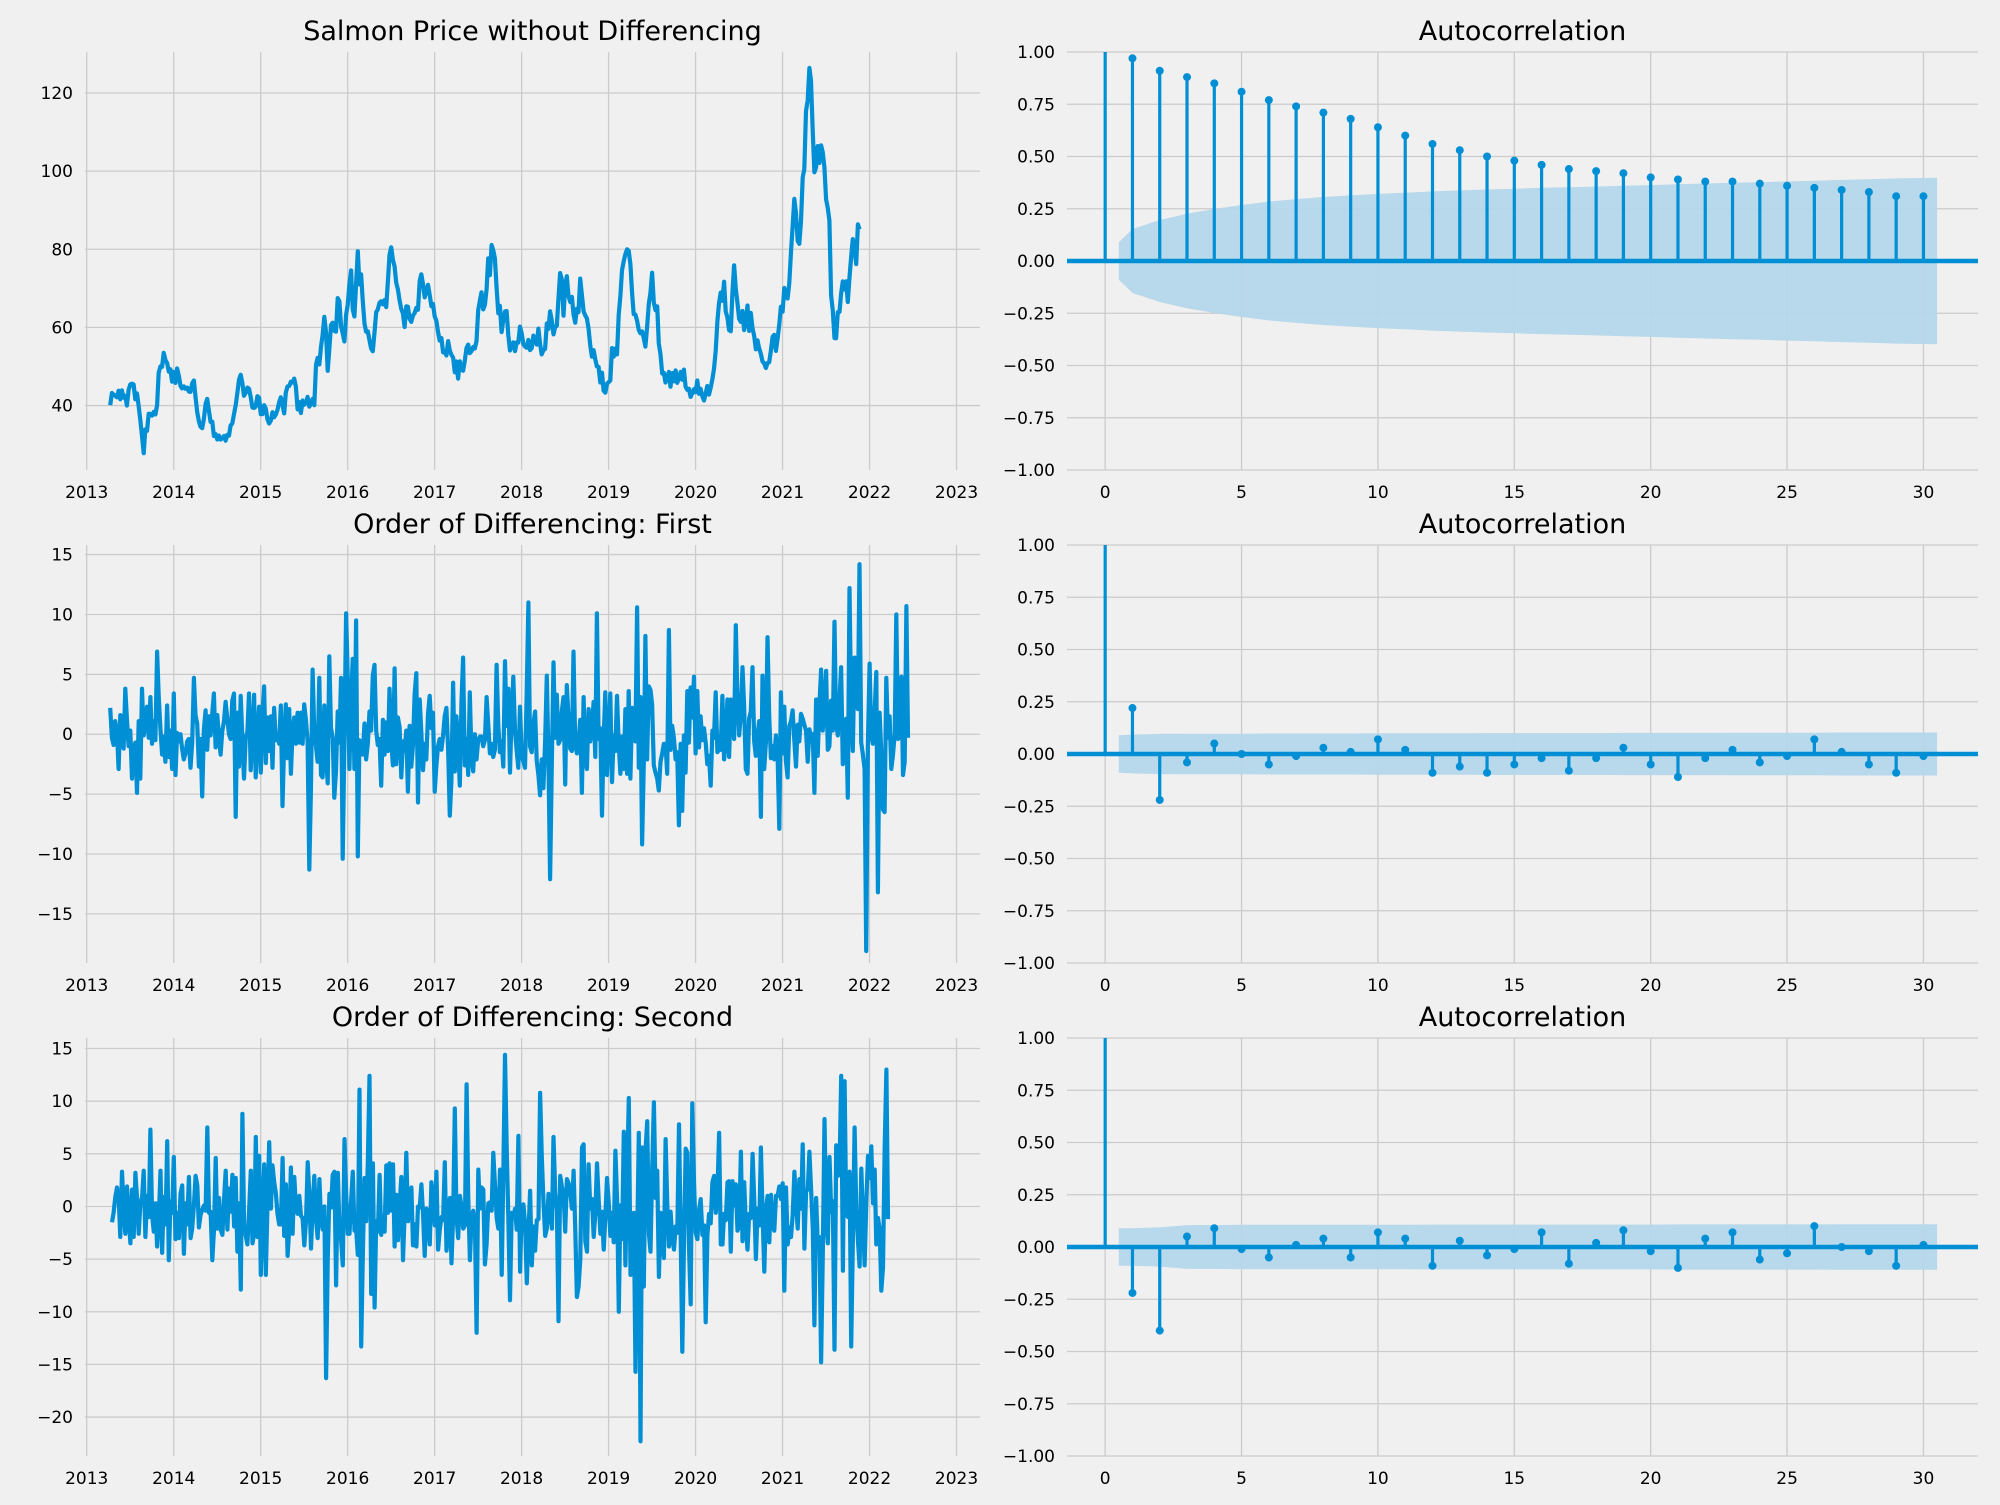 The height and width of the screenshot is (1505, 2000). Describe the element at coordinates (55, 1418) in the screenshot. I see `y-tick-label: −20` at that location.